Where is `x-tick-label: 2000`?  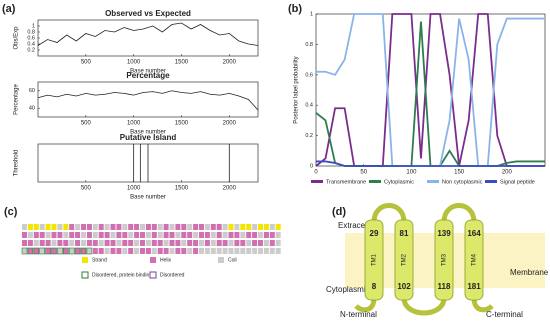 x-tick-label: 2000 is located at coordinates (230, 189).